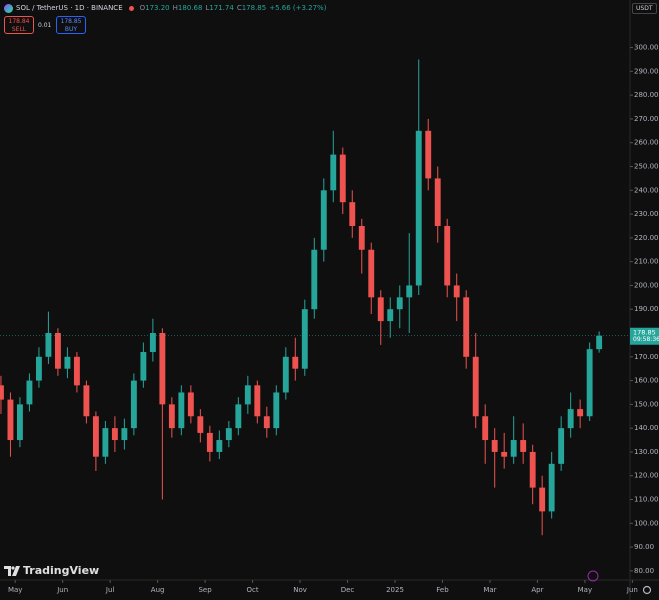 This screenshot has height=600, width=659. What do you see at coordinates (646, 404) in the screenshot?
I see `y-tick-label: 150.00` at bounding box center [646, 404].